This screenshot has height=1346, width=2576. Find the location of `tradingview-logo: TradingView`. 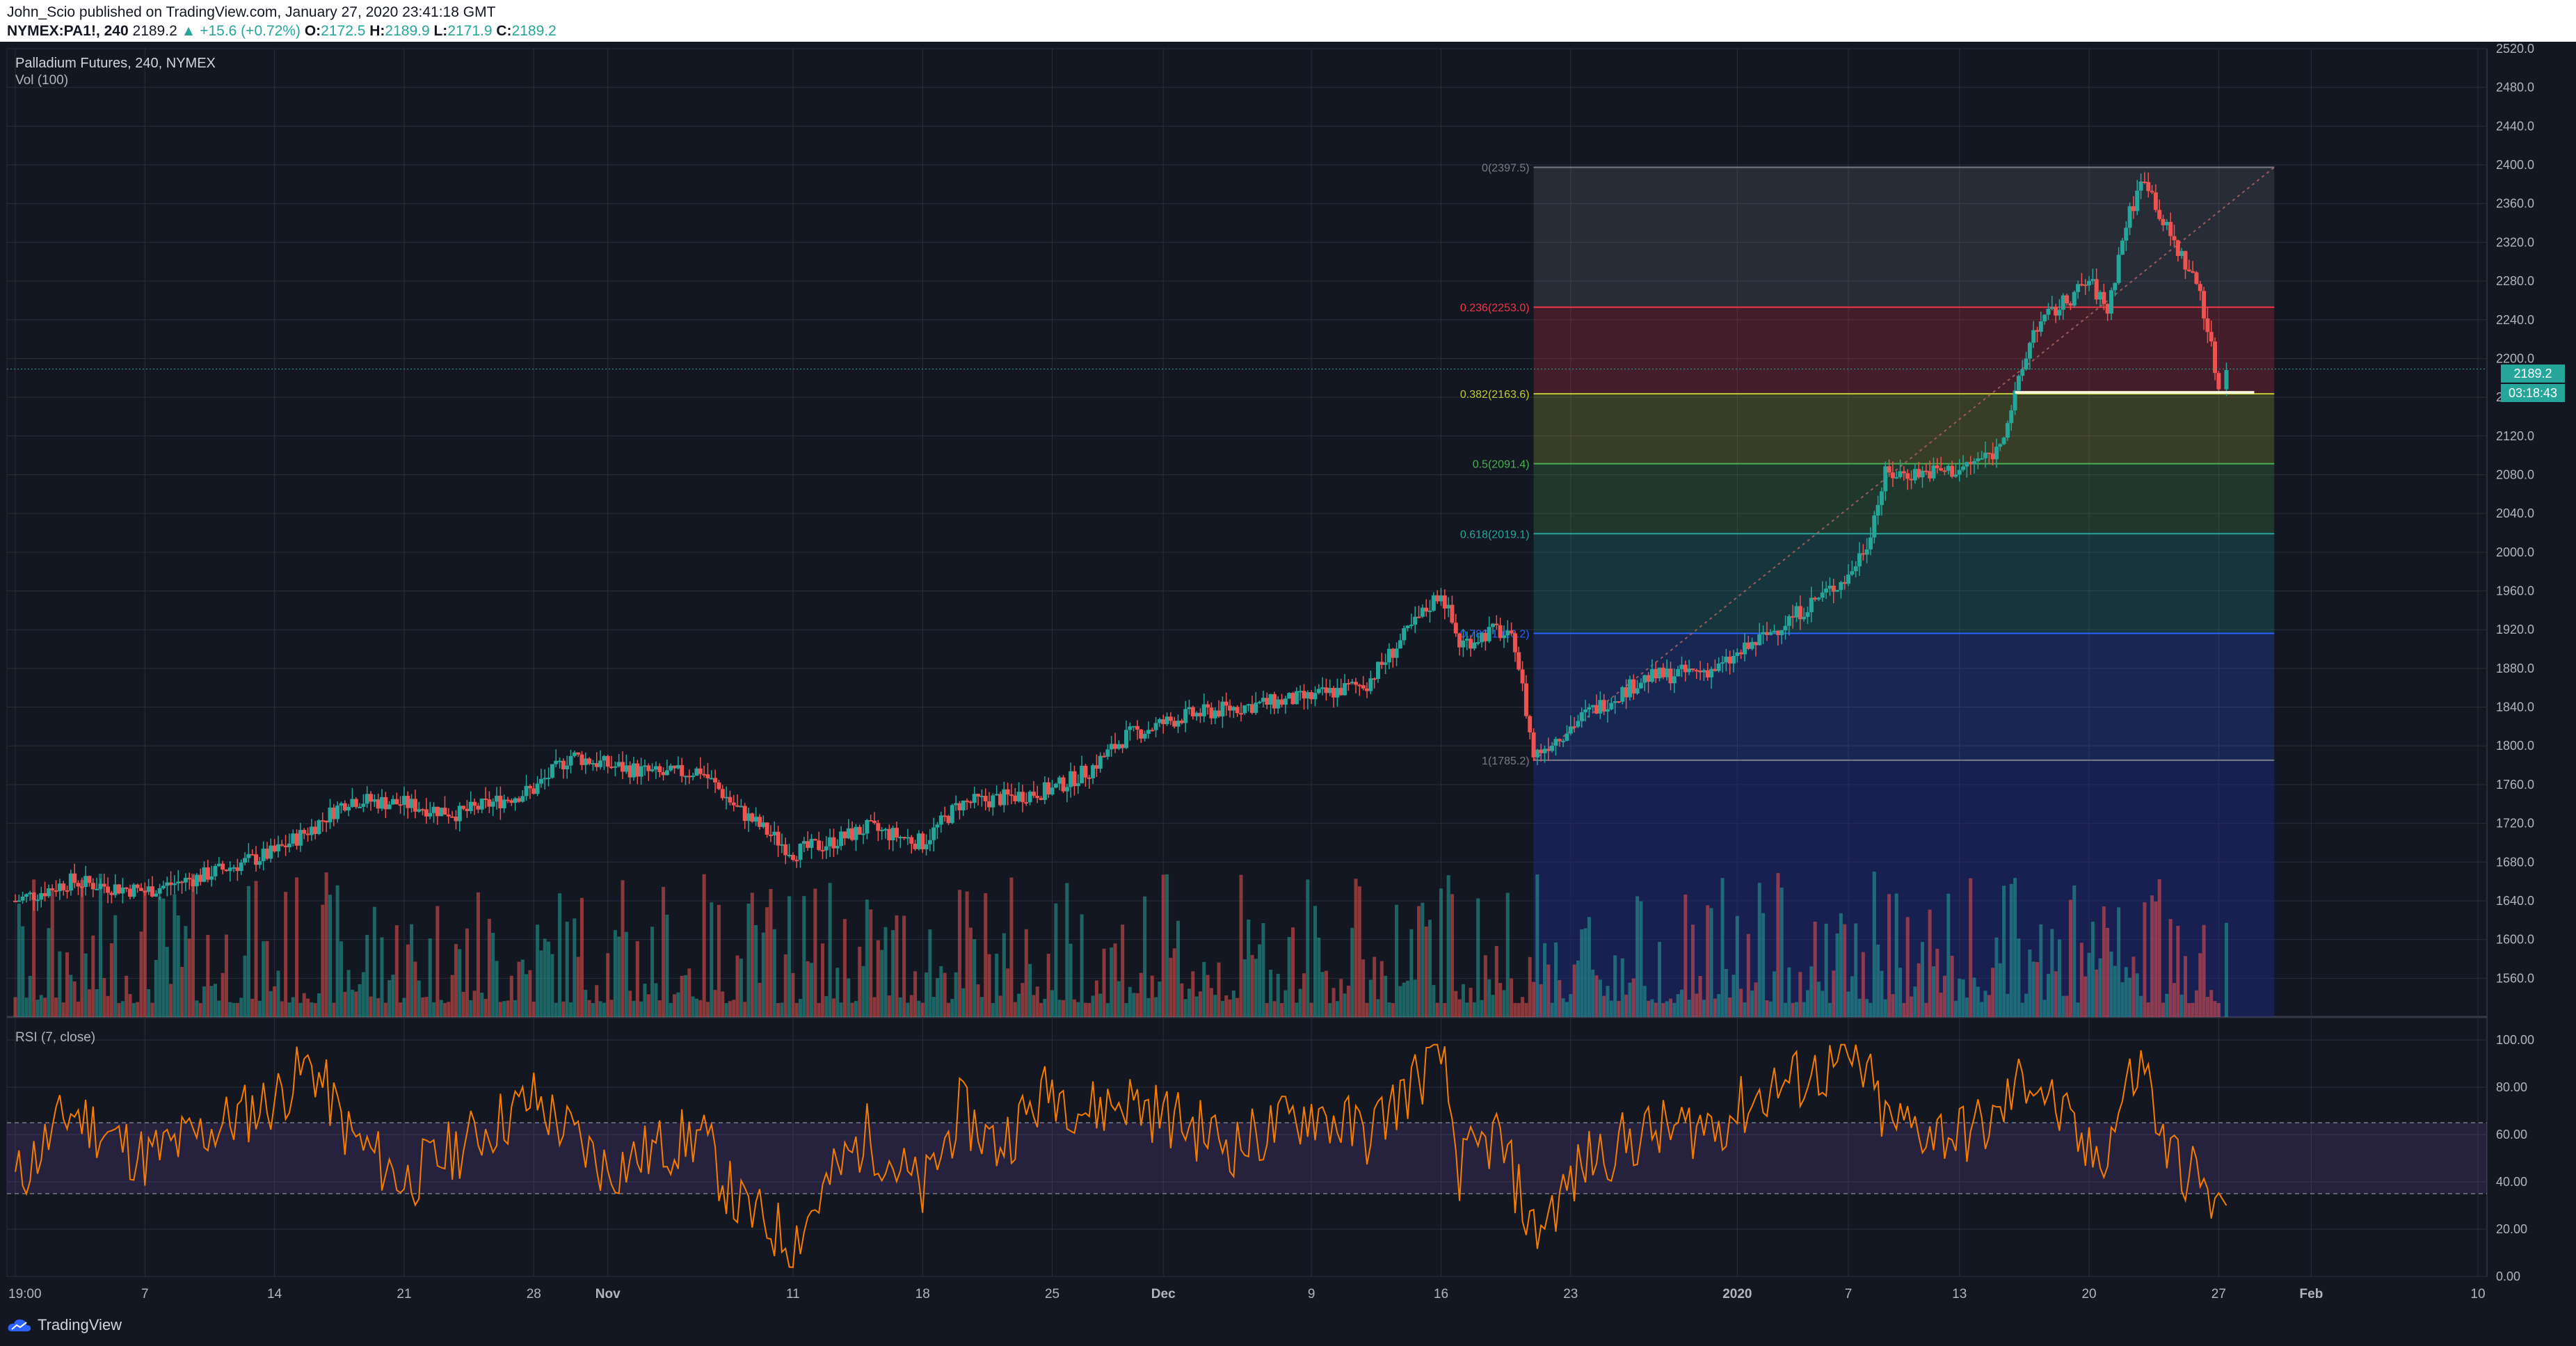

tradingview-logo: TradingView is located at coordinates (64, 1325).